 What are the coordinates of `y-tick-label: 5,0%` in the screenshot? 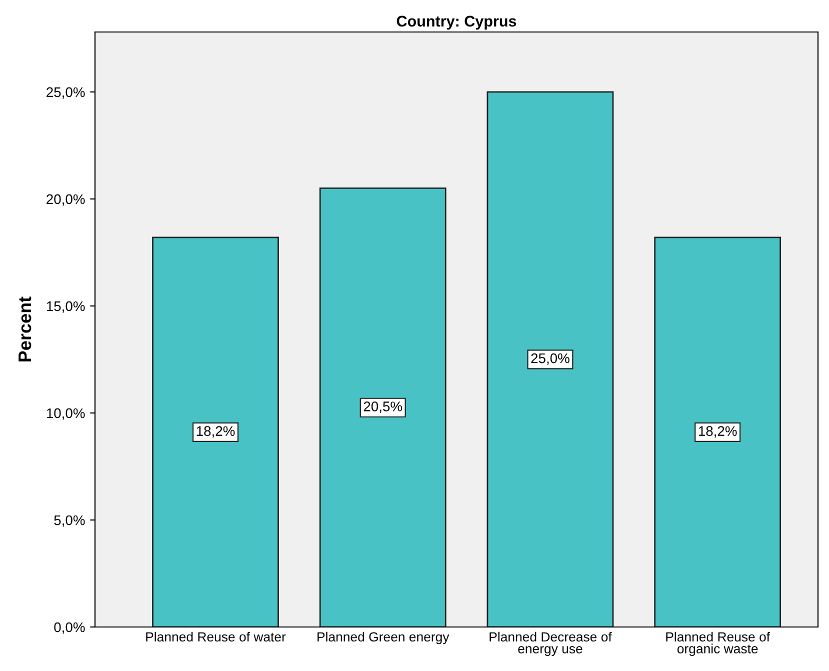 It's located at (69, 521).